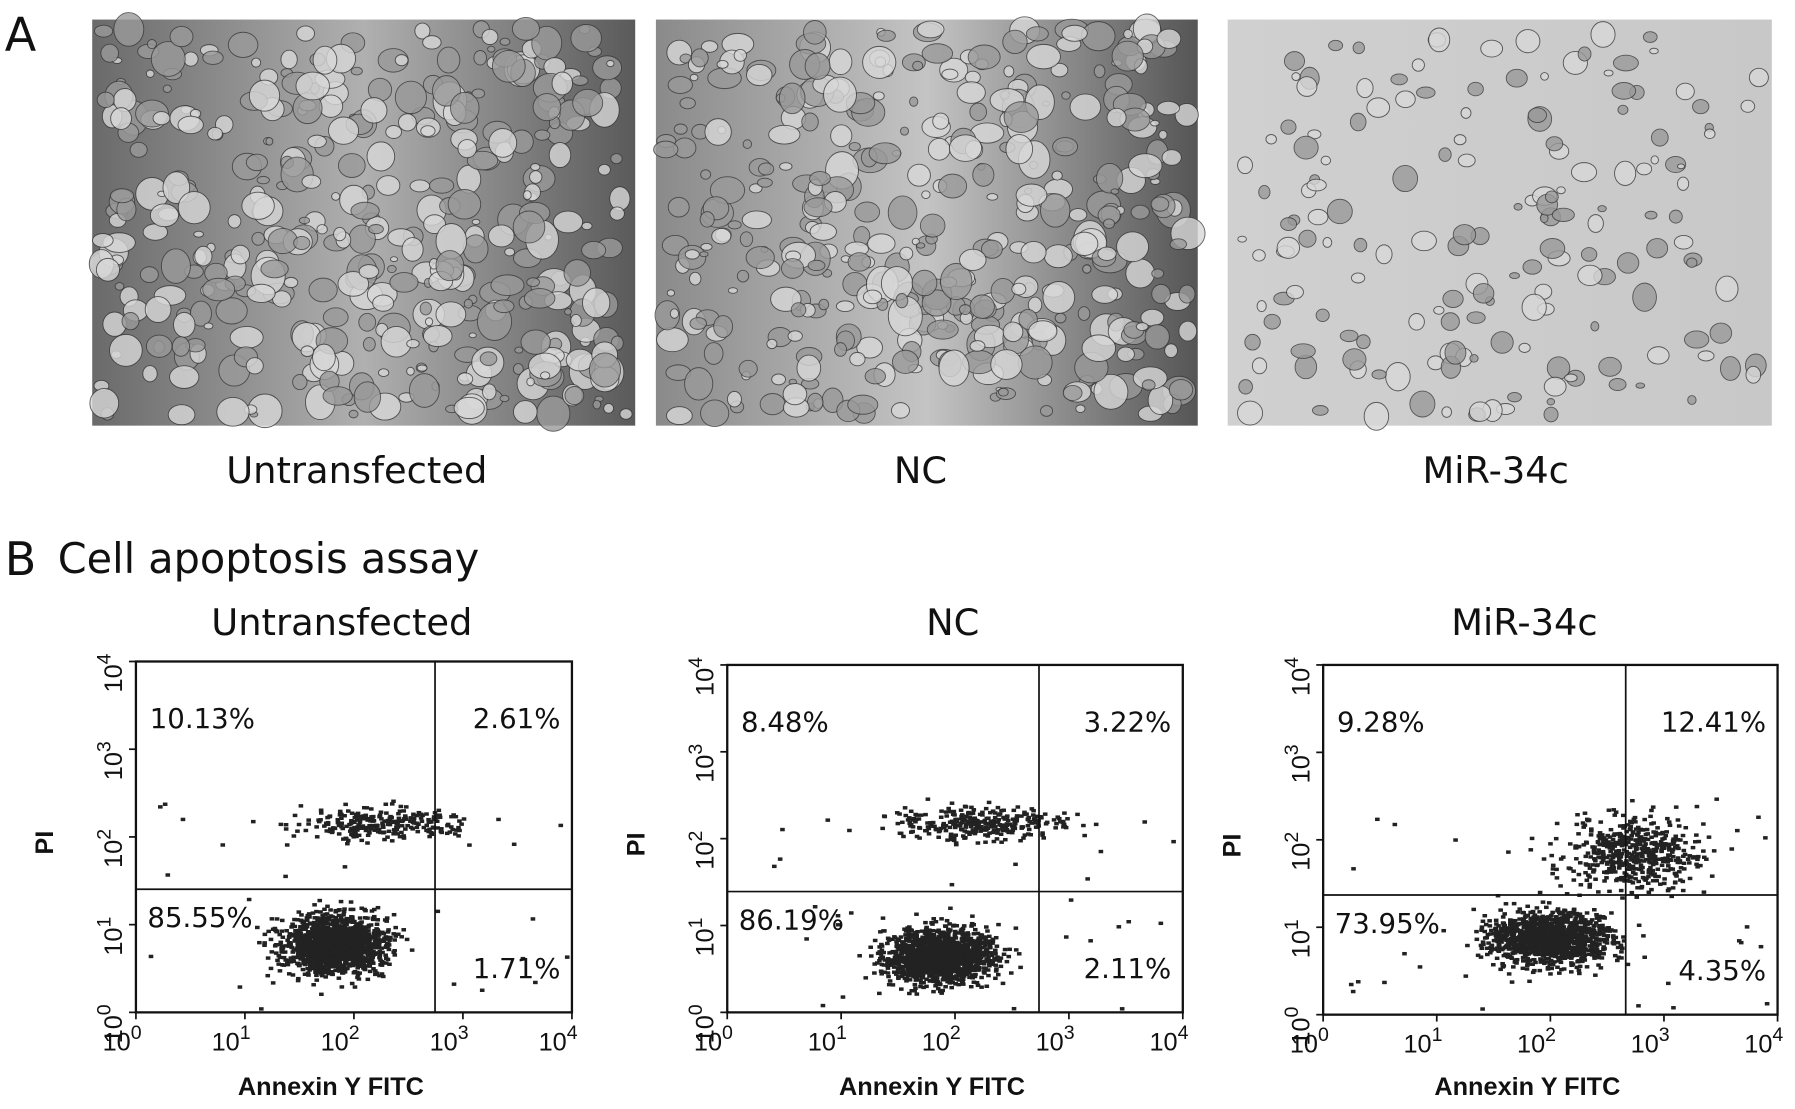 The width and height of the screenshot is (1795, 1109). Describe the element at coordinates (1128, 968) in the screenshot. I see `quadrant-percent: 2.11%` at that location.